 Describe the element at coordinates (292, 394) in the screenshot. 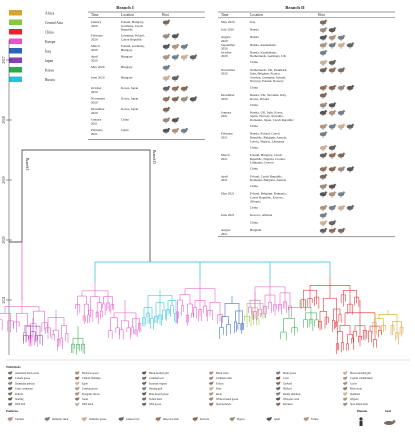

I see `wild-bird-label: Ruddy shelduck` at that location.